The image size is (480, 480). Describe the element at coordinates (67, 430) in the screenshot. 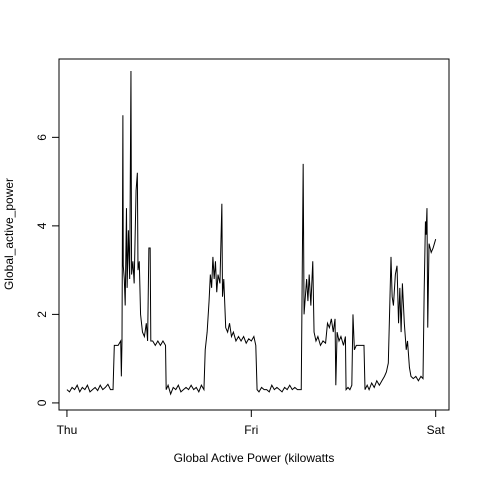

I see `x-tick-label: Thu` at that location.